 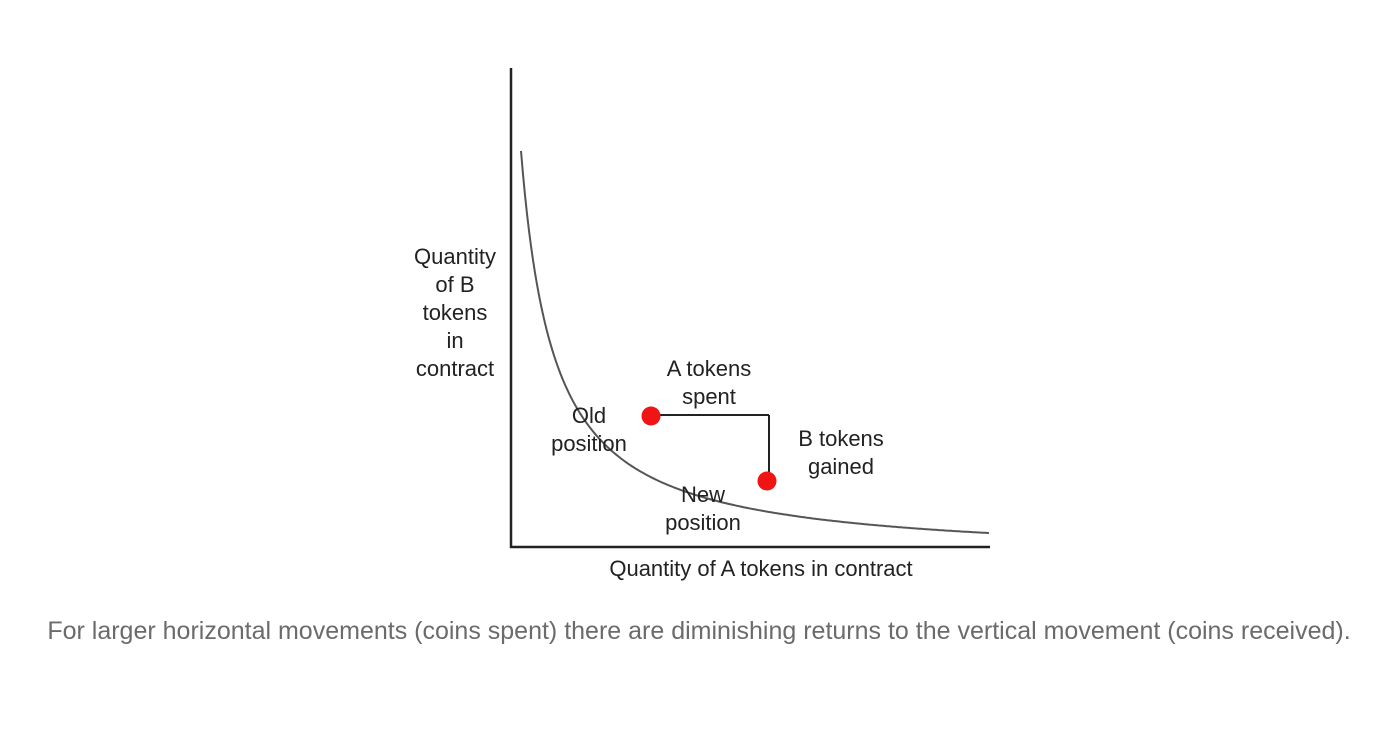 I want to click on y-axis-label-line-4: in, so click(x=454, y=340).